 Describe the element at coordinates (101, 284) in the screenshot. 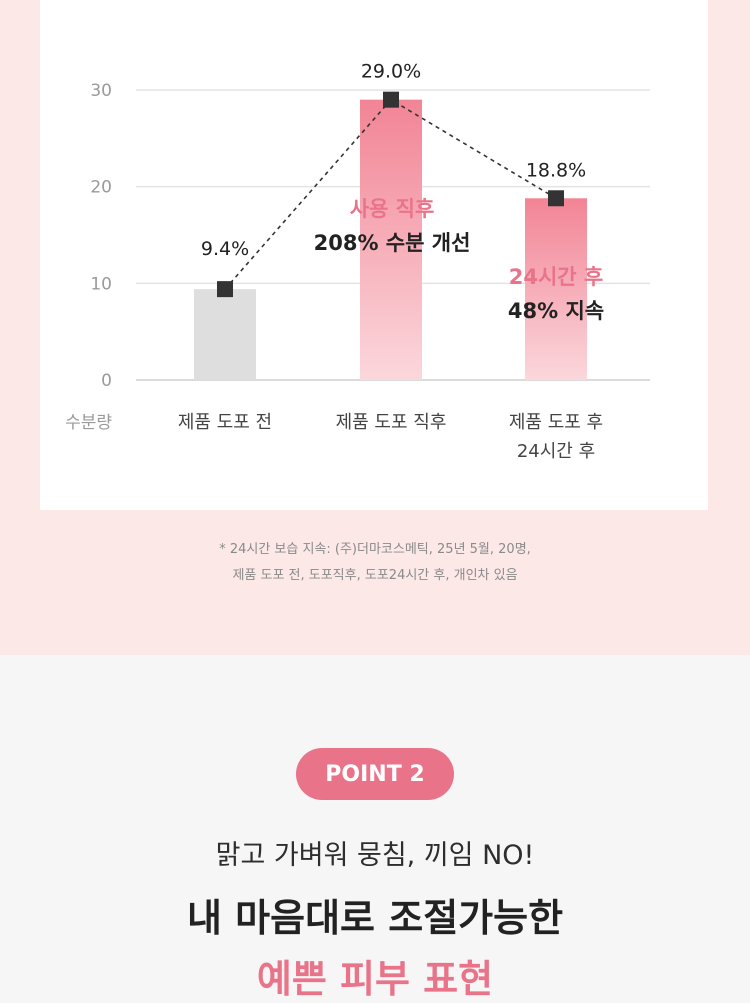

I see `y-tick-label: 10` at that location.